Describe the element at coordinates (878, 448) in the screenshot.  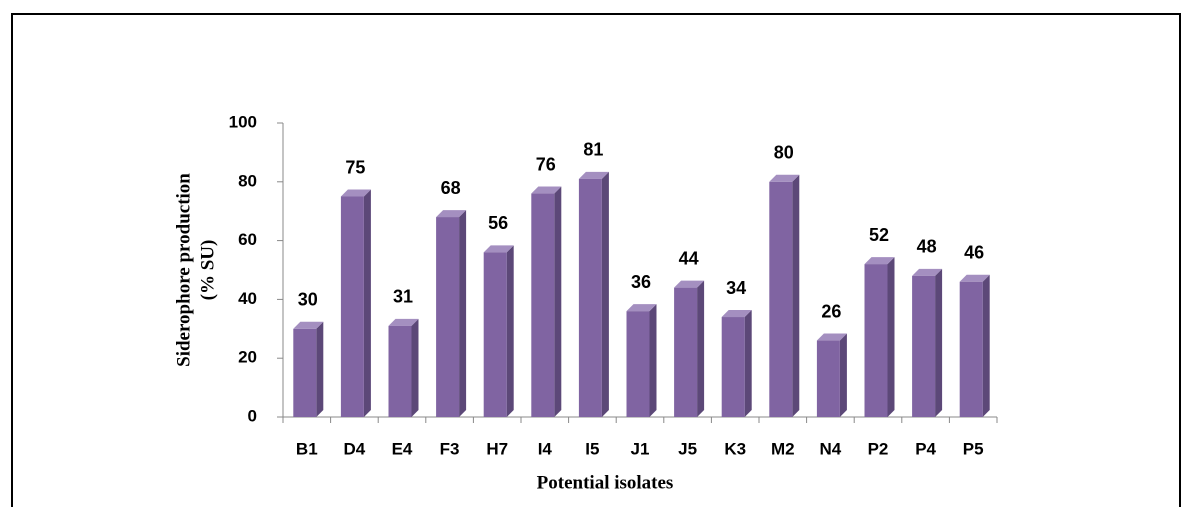
I see `x-tick-label: P2` at that location.